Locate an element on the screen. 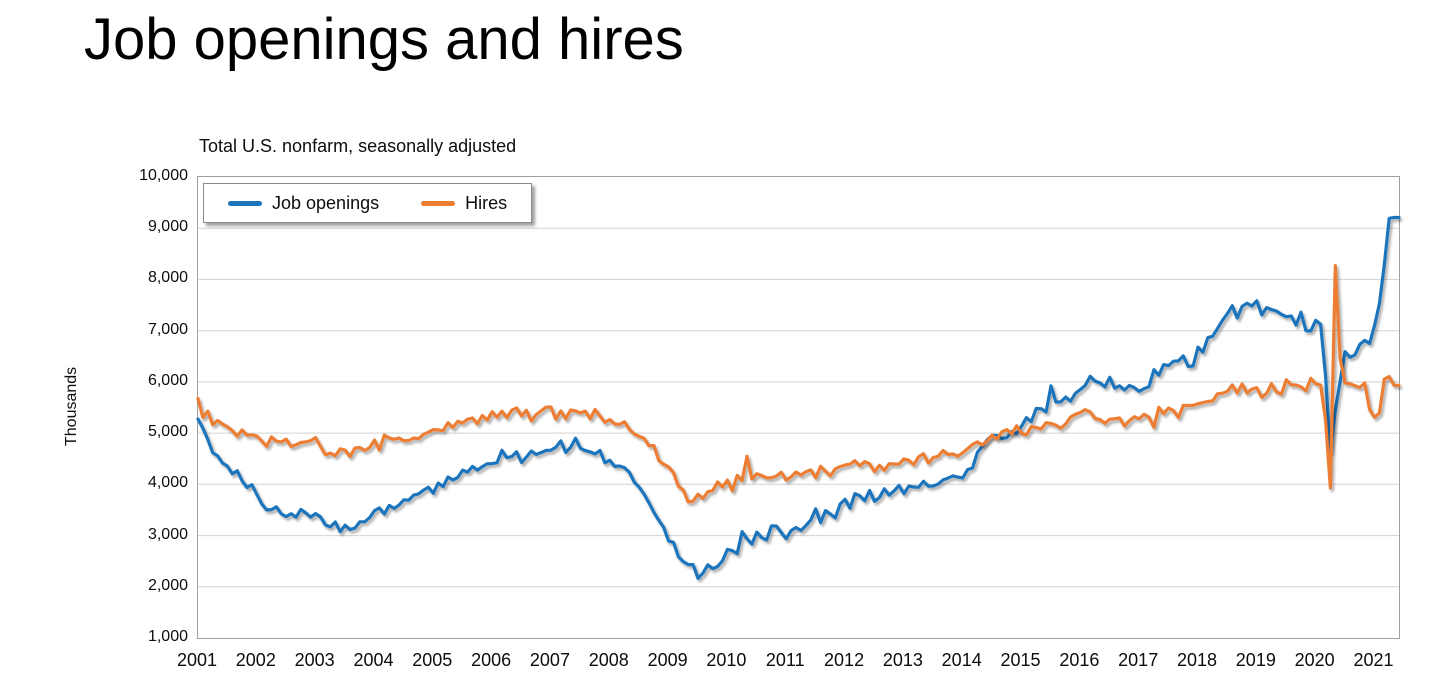 The width and height of the screenshot is (1440, 690). x-tick-label: 2010 is located at coordinates (726, 660).